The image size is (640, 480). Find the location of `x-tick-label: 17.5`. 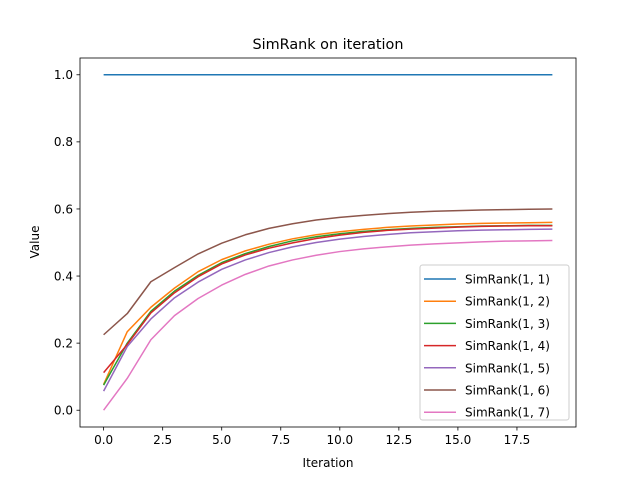

x-tick-label: 17.5 is located at coordinates (517, 440).